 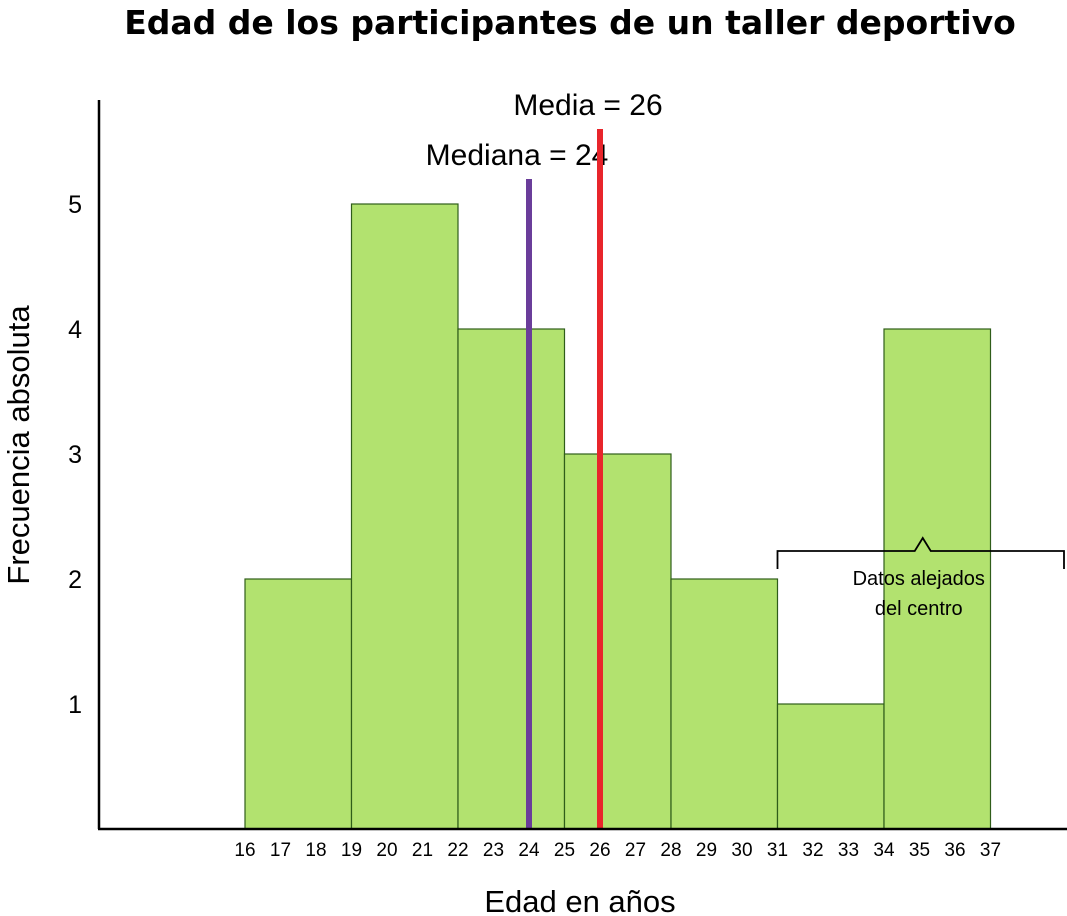 I want to click on x-tick-label: 29, so click(x=706, y=850).